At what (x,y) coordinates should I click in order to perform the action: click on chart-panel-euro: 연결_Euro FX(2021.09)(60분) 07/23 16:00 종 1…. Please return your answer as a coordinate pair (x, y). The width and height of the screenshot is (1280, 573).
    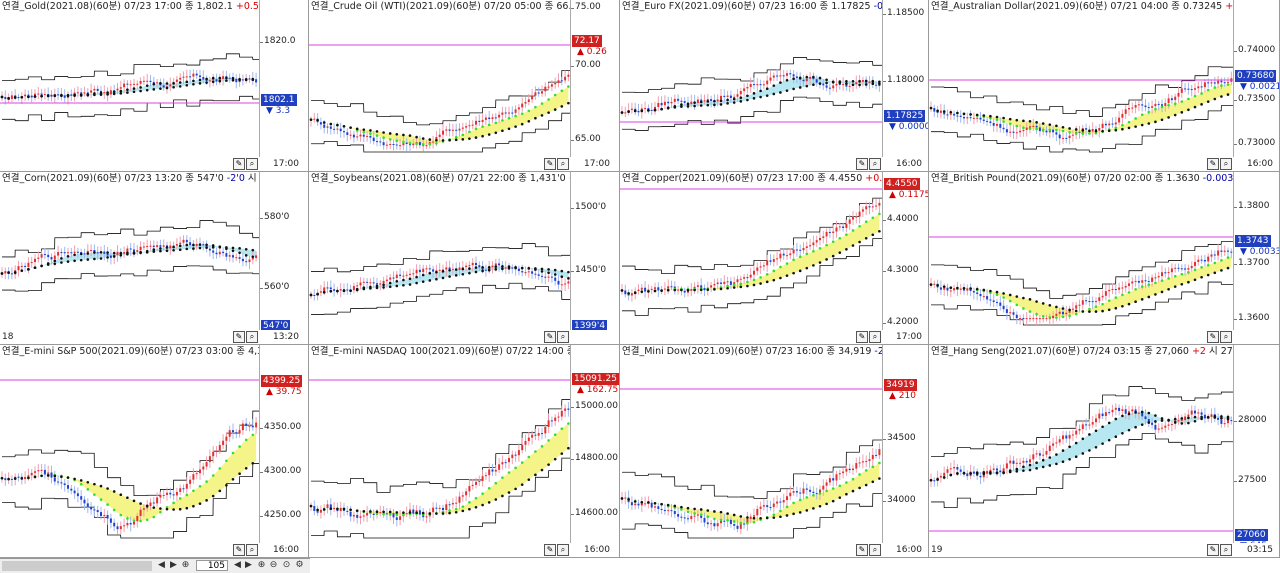
    Looking at the image, I should click on (774, 86).